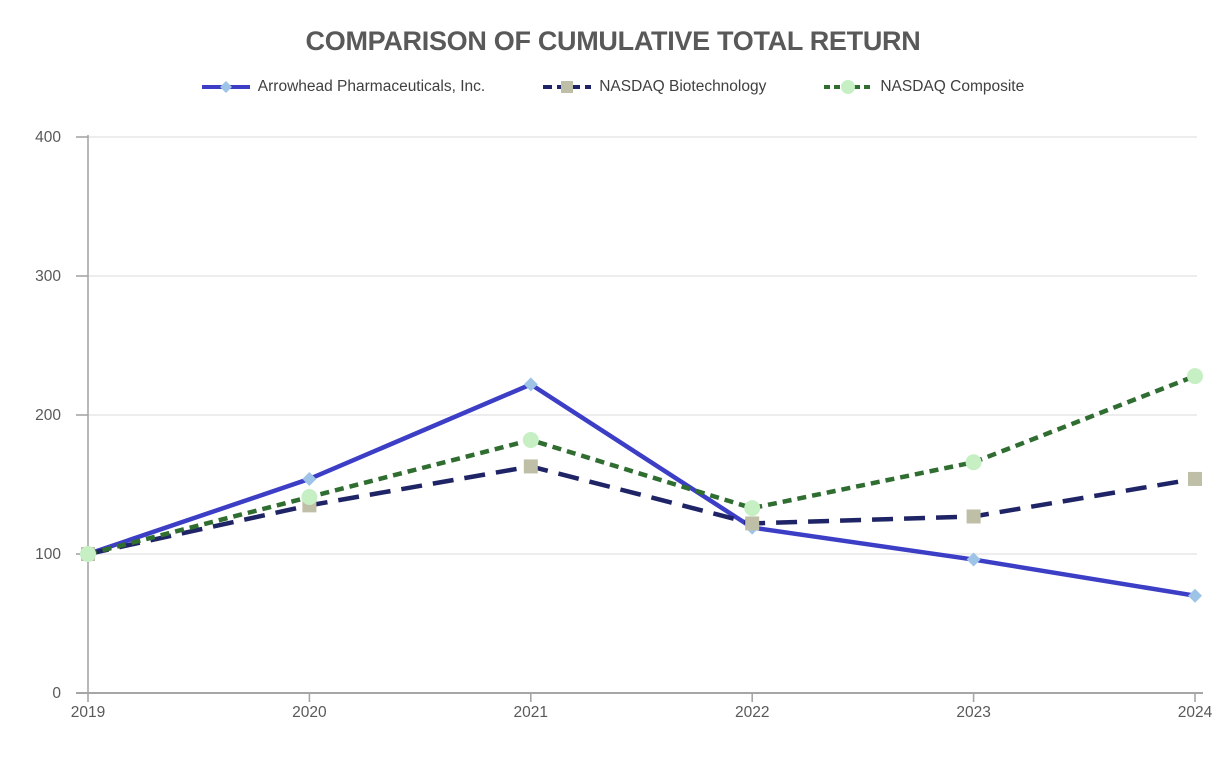  I want to click on legend-marker-square-icon, so click(567, 87).